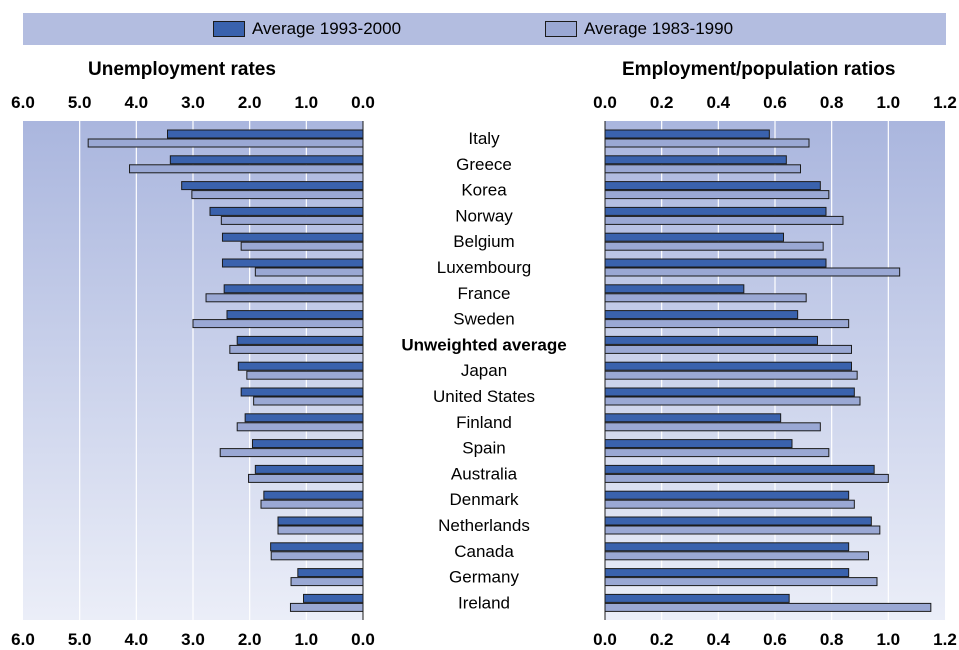  I want to click on employment-bar-united-states-1983-1990, so click(732, 401).